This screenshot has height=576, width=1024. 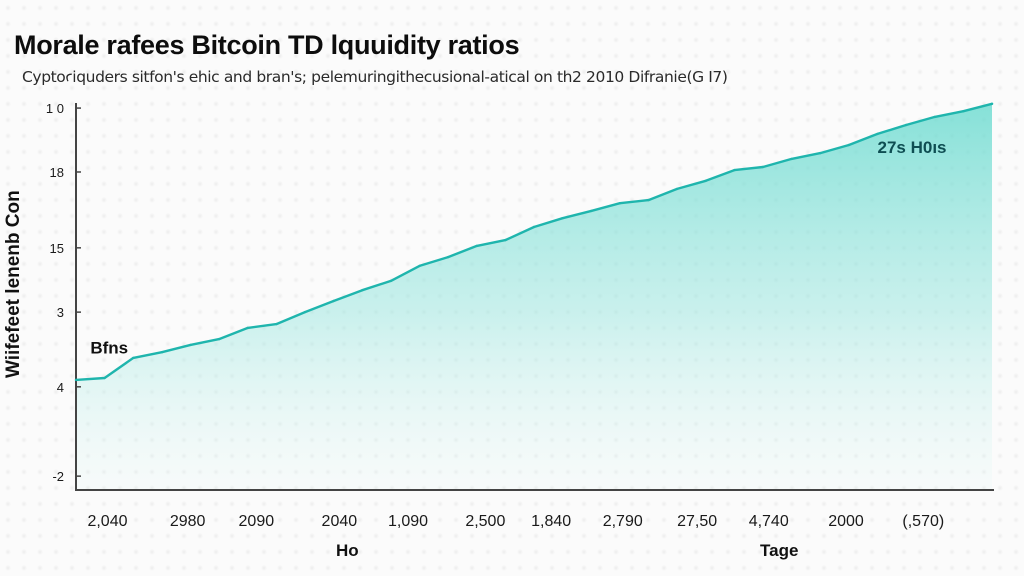 What do you see at coordinates (408, 521) in the screenshot?
I see `x-tick-label: 1,090` at bounding box center [408, 521].